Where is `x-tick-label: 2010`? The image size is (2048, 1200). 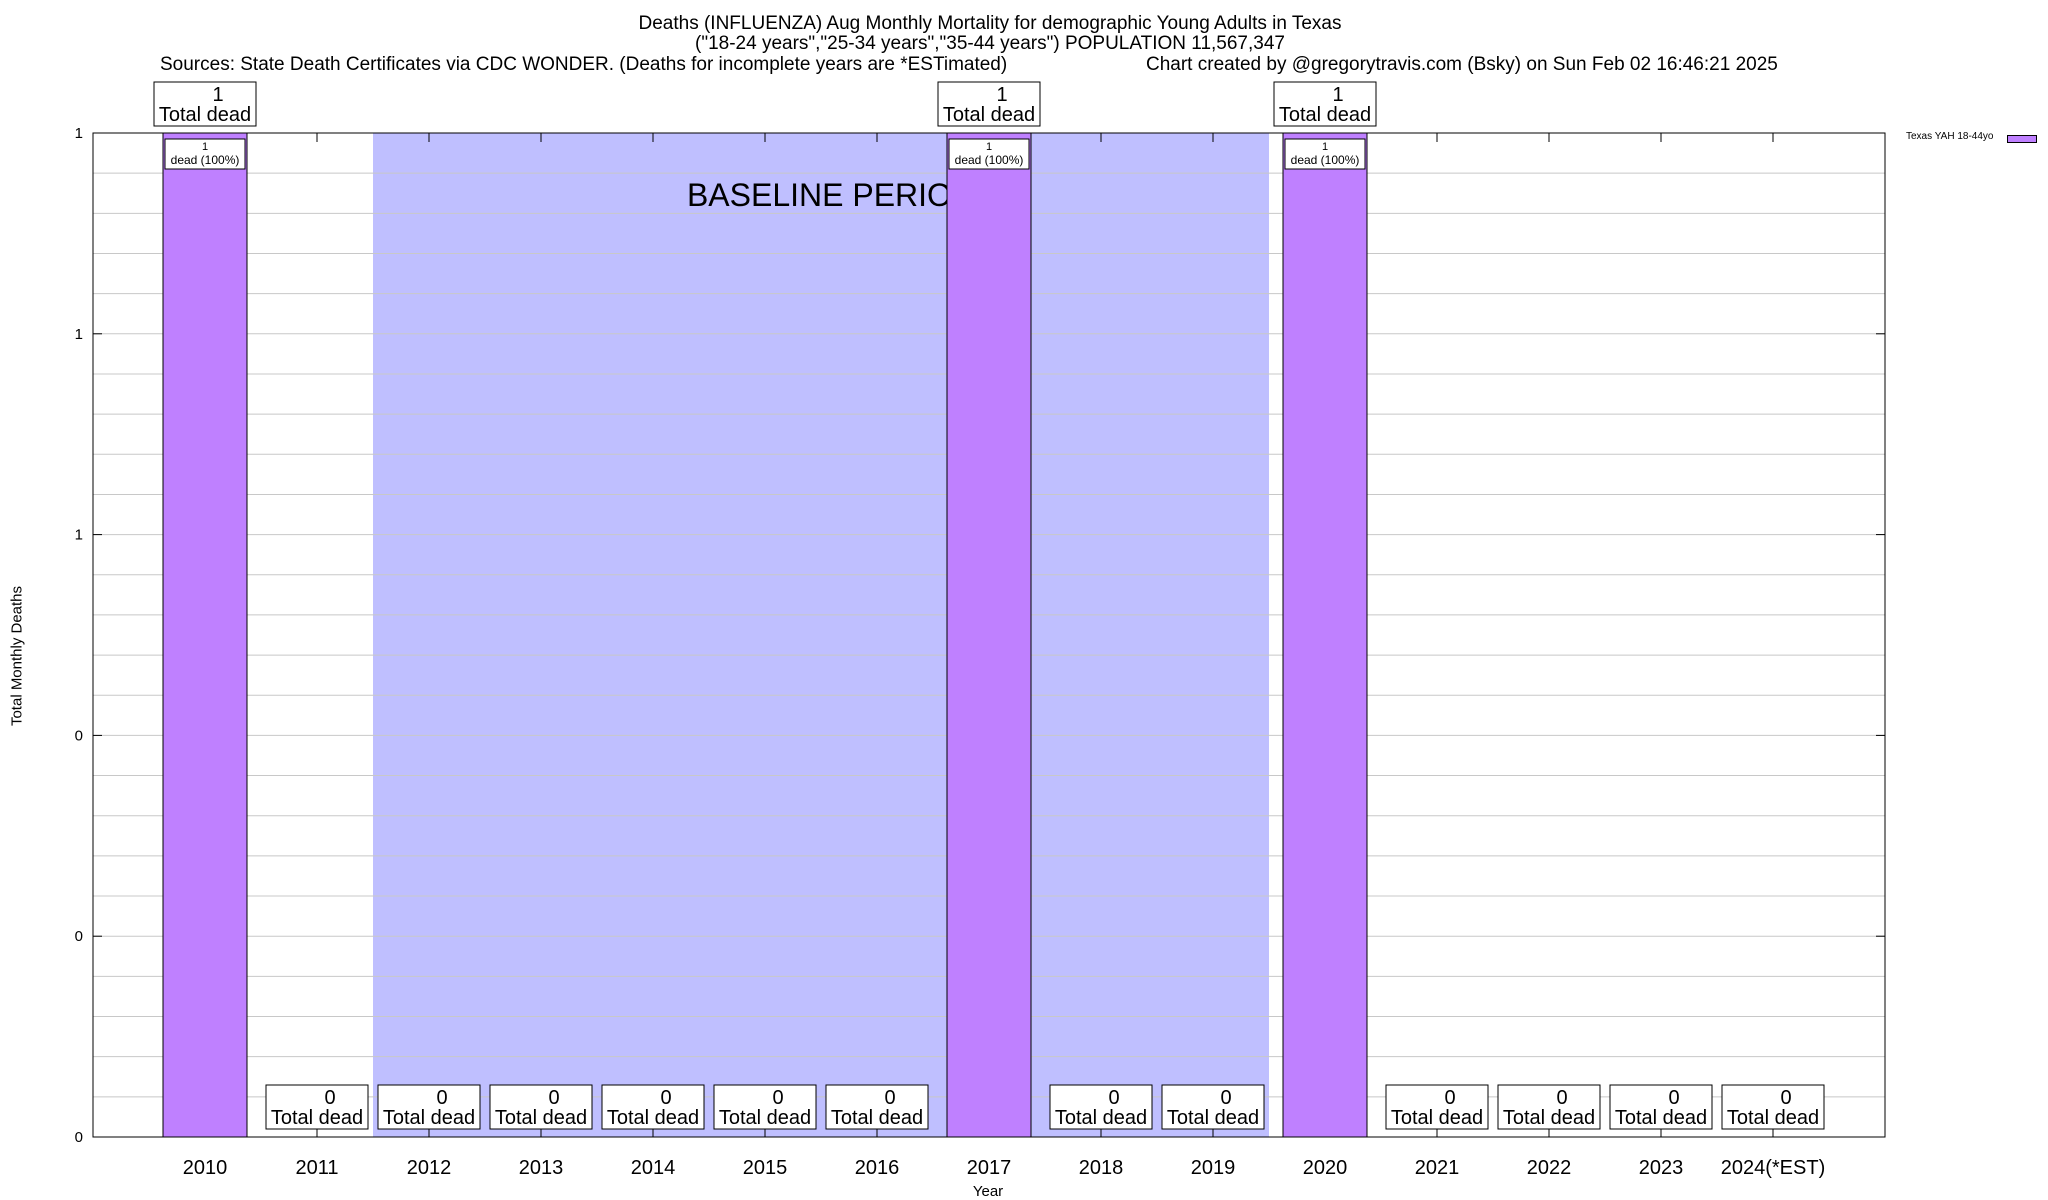
x-tick-label: 2010 is located at coordinates (205, 1168).